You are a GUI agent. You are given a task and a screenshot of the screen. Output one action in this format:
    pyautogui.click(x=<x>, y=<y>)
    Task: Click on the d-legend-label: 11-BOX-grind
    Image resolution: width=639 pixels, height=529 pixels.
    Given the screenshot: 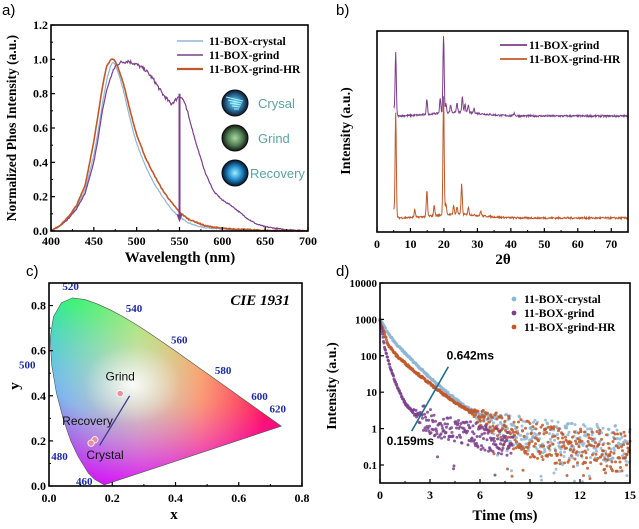 What is the action you would take?
    pyautogui.click(x=559, y=314)
    